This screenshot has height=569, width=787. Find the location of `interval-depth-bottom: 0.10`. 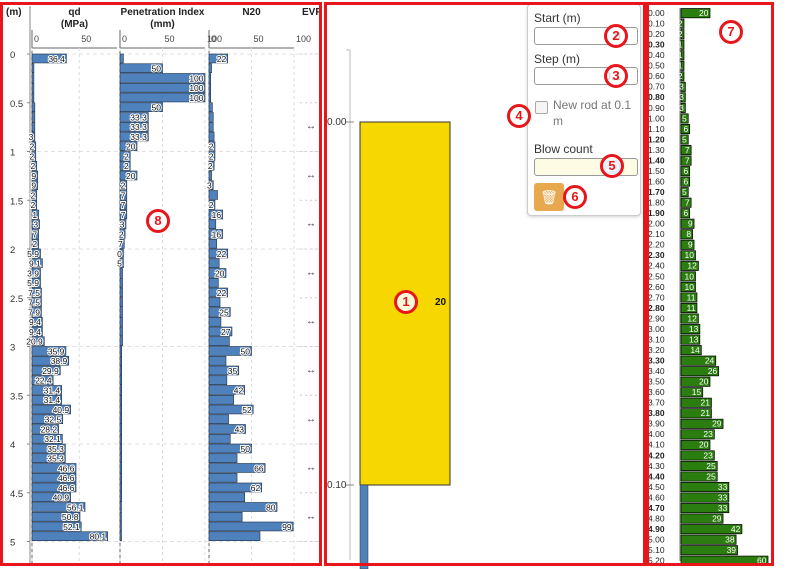

interval-depth-bottom: 0.10 is located at coordinates (337, 485).